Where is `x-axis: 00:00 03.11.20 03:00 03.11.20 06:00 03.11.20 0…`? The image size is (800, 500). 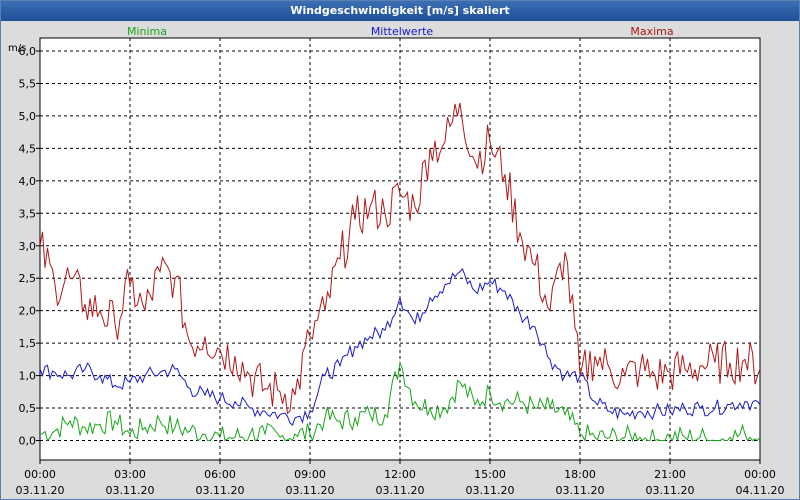 x-axis: 00:00 03.11.20 03:00 03.11.20 06:00 03.11.20 0… is located at coordinates (400, 478).